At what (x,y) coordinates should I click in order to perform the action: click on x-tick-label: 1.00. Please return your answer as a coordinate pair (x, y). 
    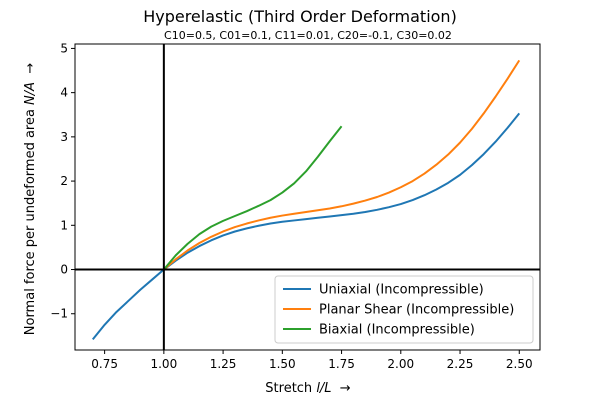
    Looking at the image, I should click on (163, 364).